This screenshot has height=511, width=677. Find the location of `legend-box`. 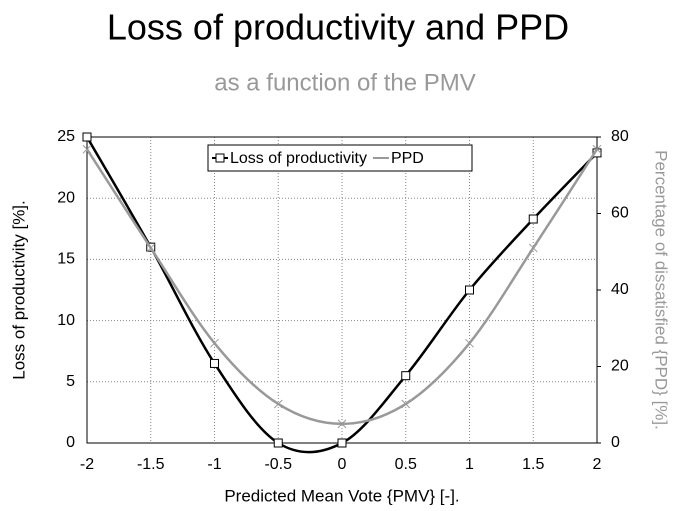

legend-box is located at coordinates (340, 158).